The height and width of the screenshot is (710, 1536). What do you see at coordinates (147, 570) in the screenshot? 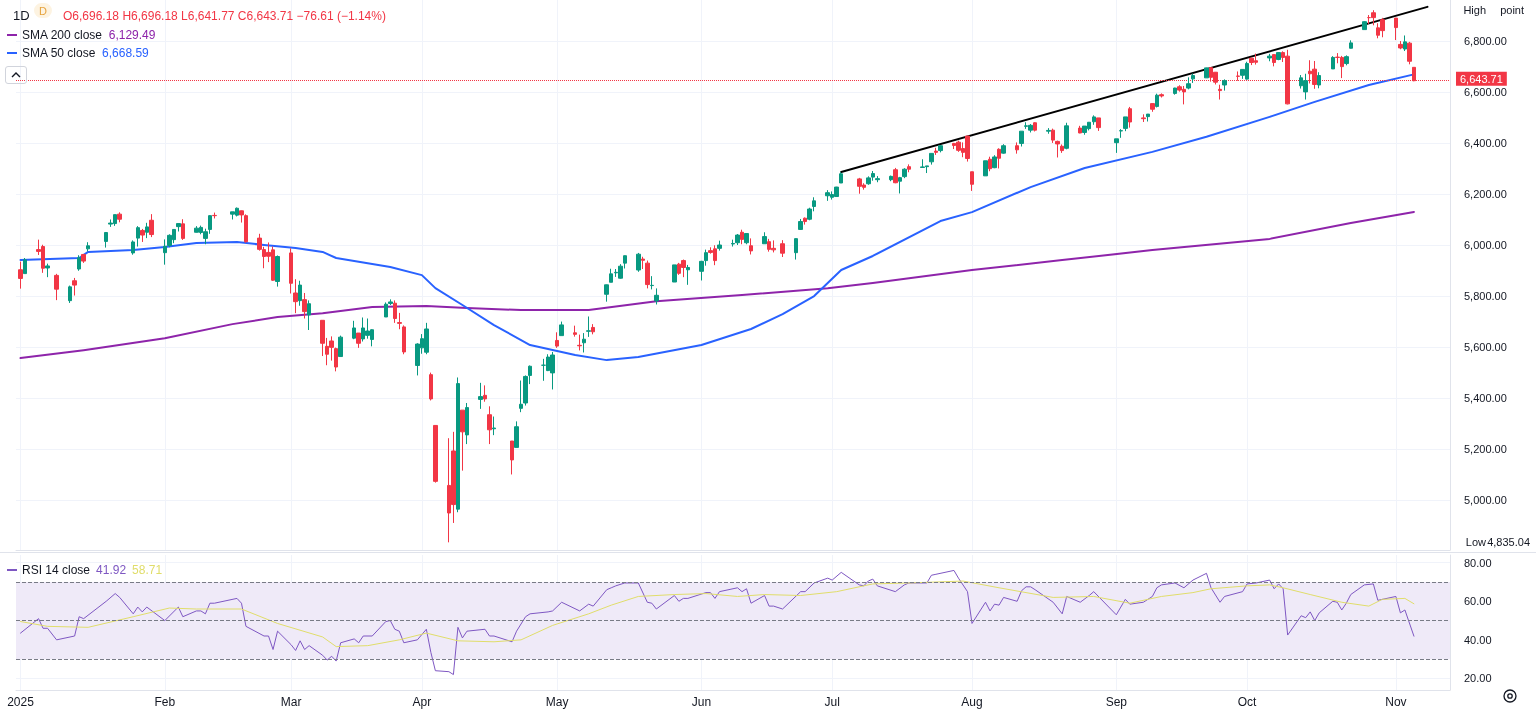
I see `annotation: 58.71` at bounding box center [147, 570].